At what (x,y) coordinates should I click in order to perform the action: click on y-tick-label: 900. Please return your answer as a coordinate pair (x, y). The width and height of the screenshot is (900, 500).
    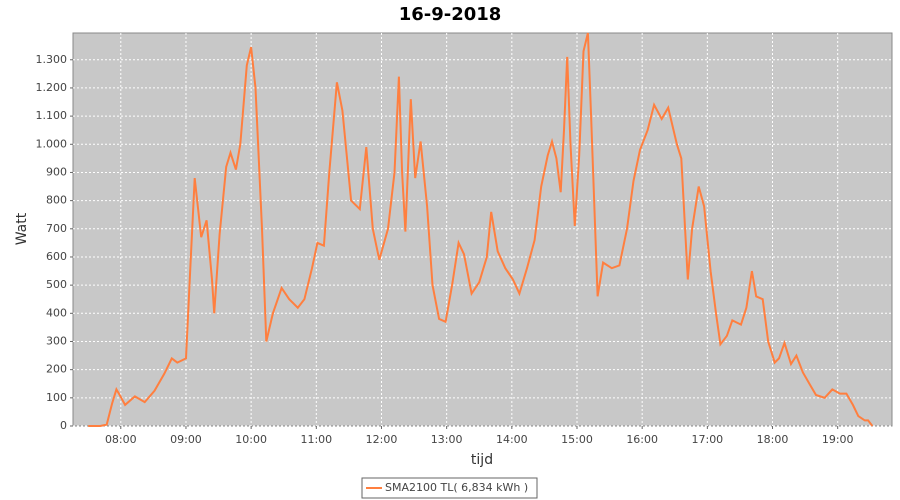
    Looking at the image, I should click on (56, 171).